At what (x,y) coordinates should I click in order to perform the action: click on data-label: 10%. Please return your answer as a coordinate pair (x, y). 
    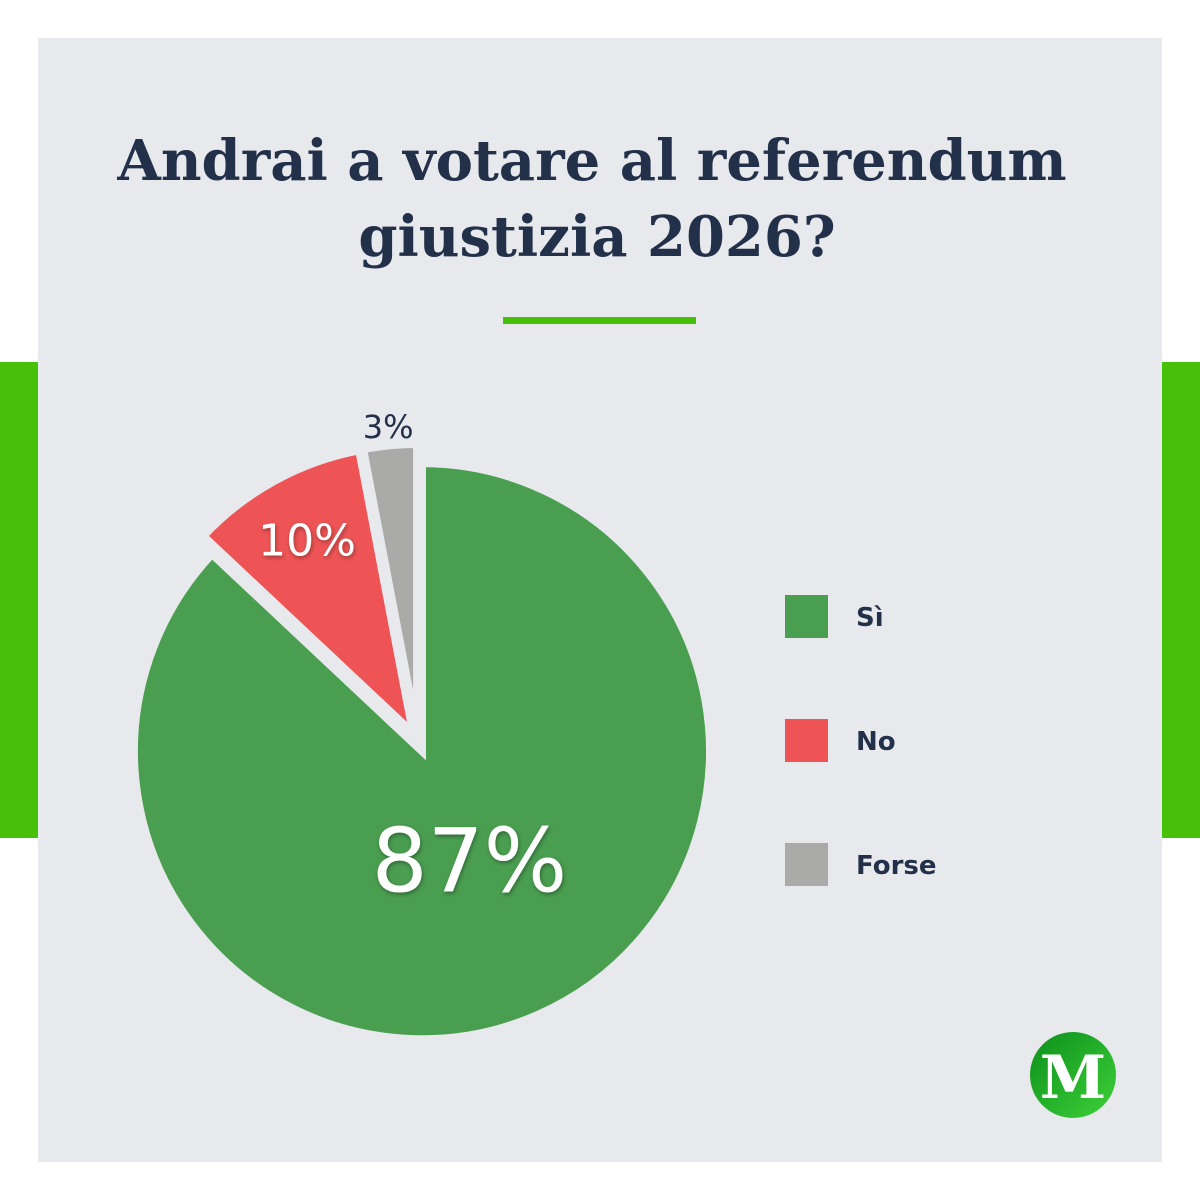
    Looking at the image, I should click on (307, 540).